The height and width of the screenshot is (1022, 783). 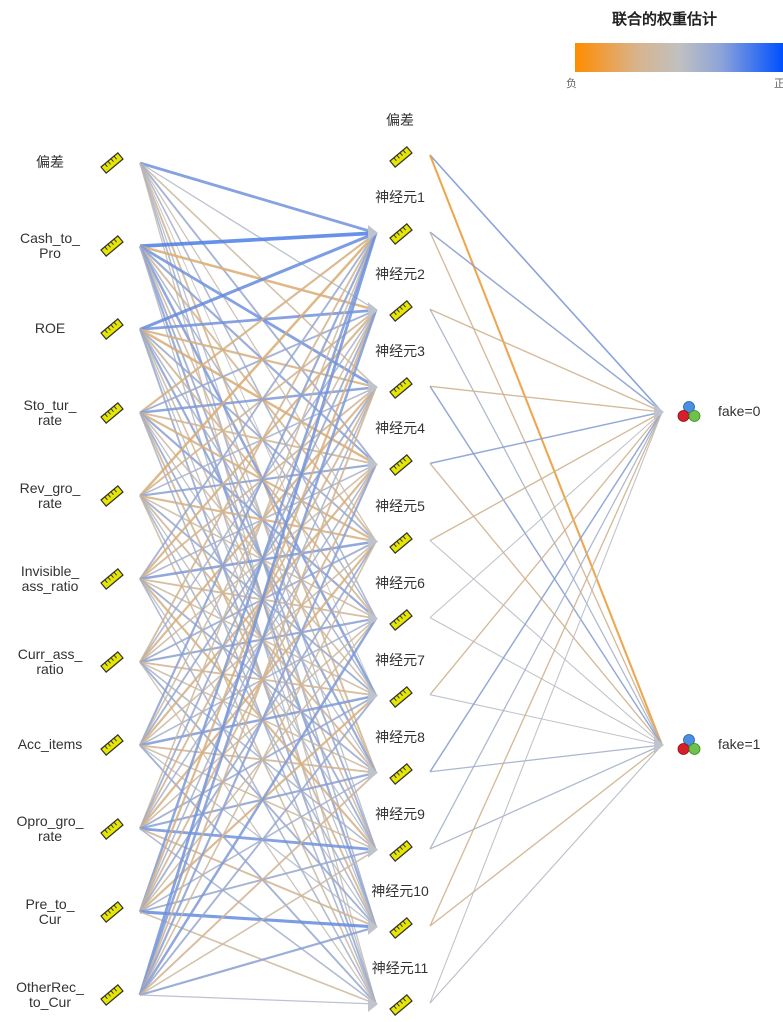 I want to click on edge-input5-hidden8, so click(x=258, y=676).